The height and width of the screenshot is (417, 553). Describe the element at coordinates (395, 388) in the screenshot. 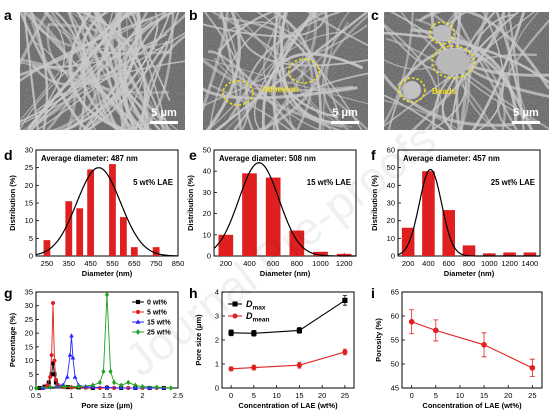

I see `y-tick-label: 45` at that location.